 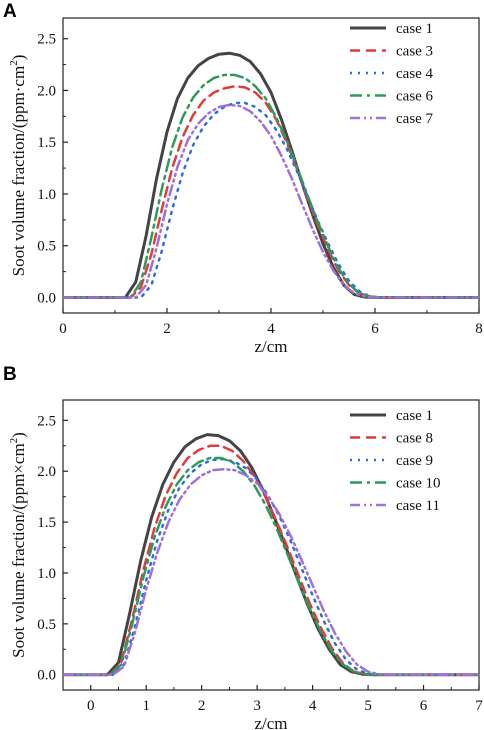 I want to click on y-axis-title: Soot volume fraction/(ppm×cm2), so click(x=18, y=545).